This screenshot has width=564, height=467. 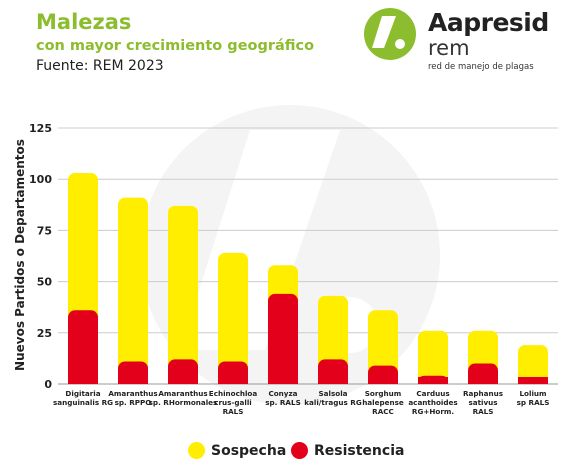 I want to click on x-tick-label-line: sp RALS, so click(x=533, y=402).